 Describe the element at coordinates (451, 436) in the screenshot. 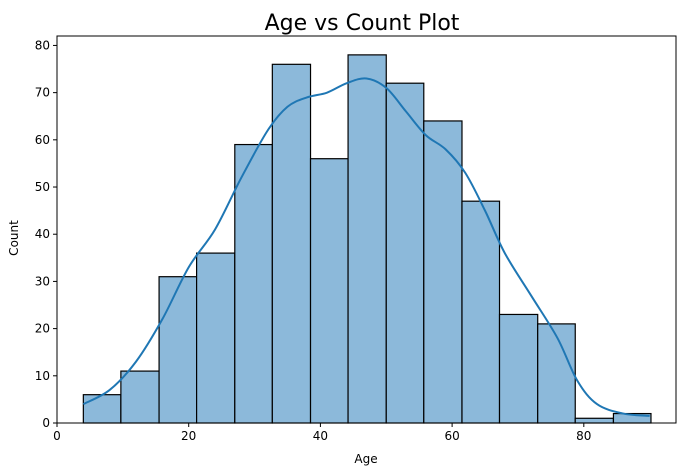

I see `x-tick-label: 60` at that location.